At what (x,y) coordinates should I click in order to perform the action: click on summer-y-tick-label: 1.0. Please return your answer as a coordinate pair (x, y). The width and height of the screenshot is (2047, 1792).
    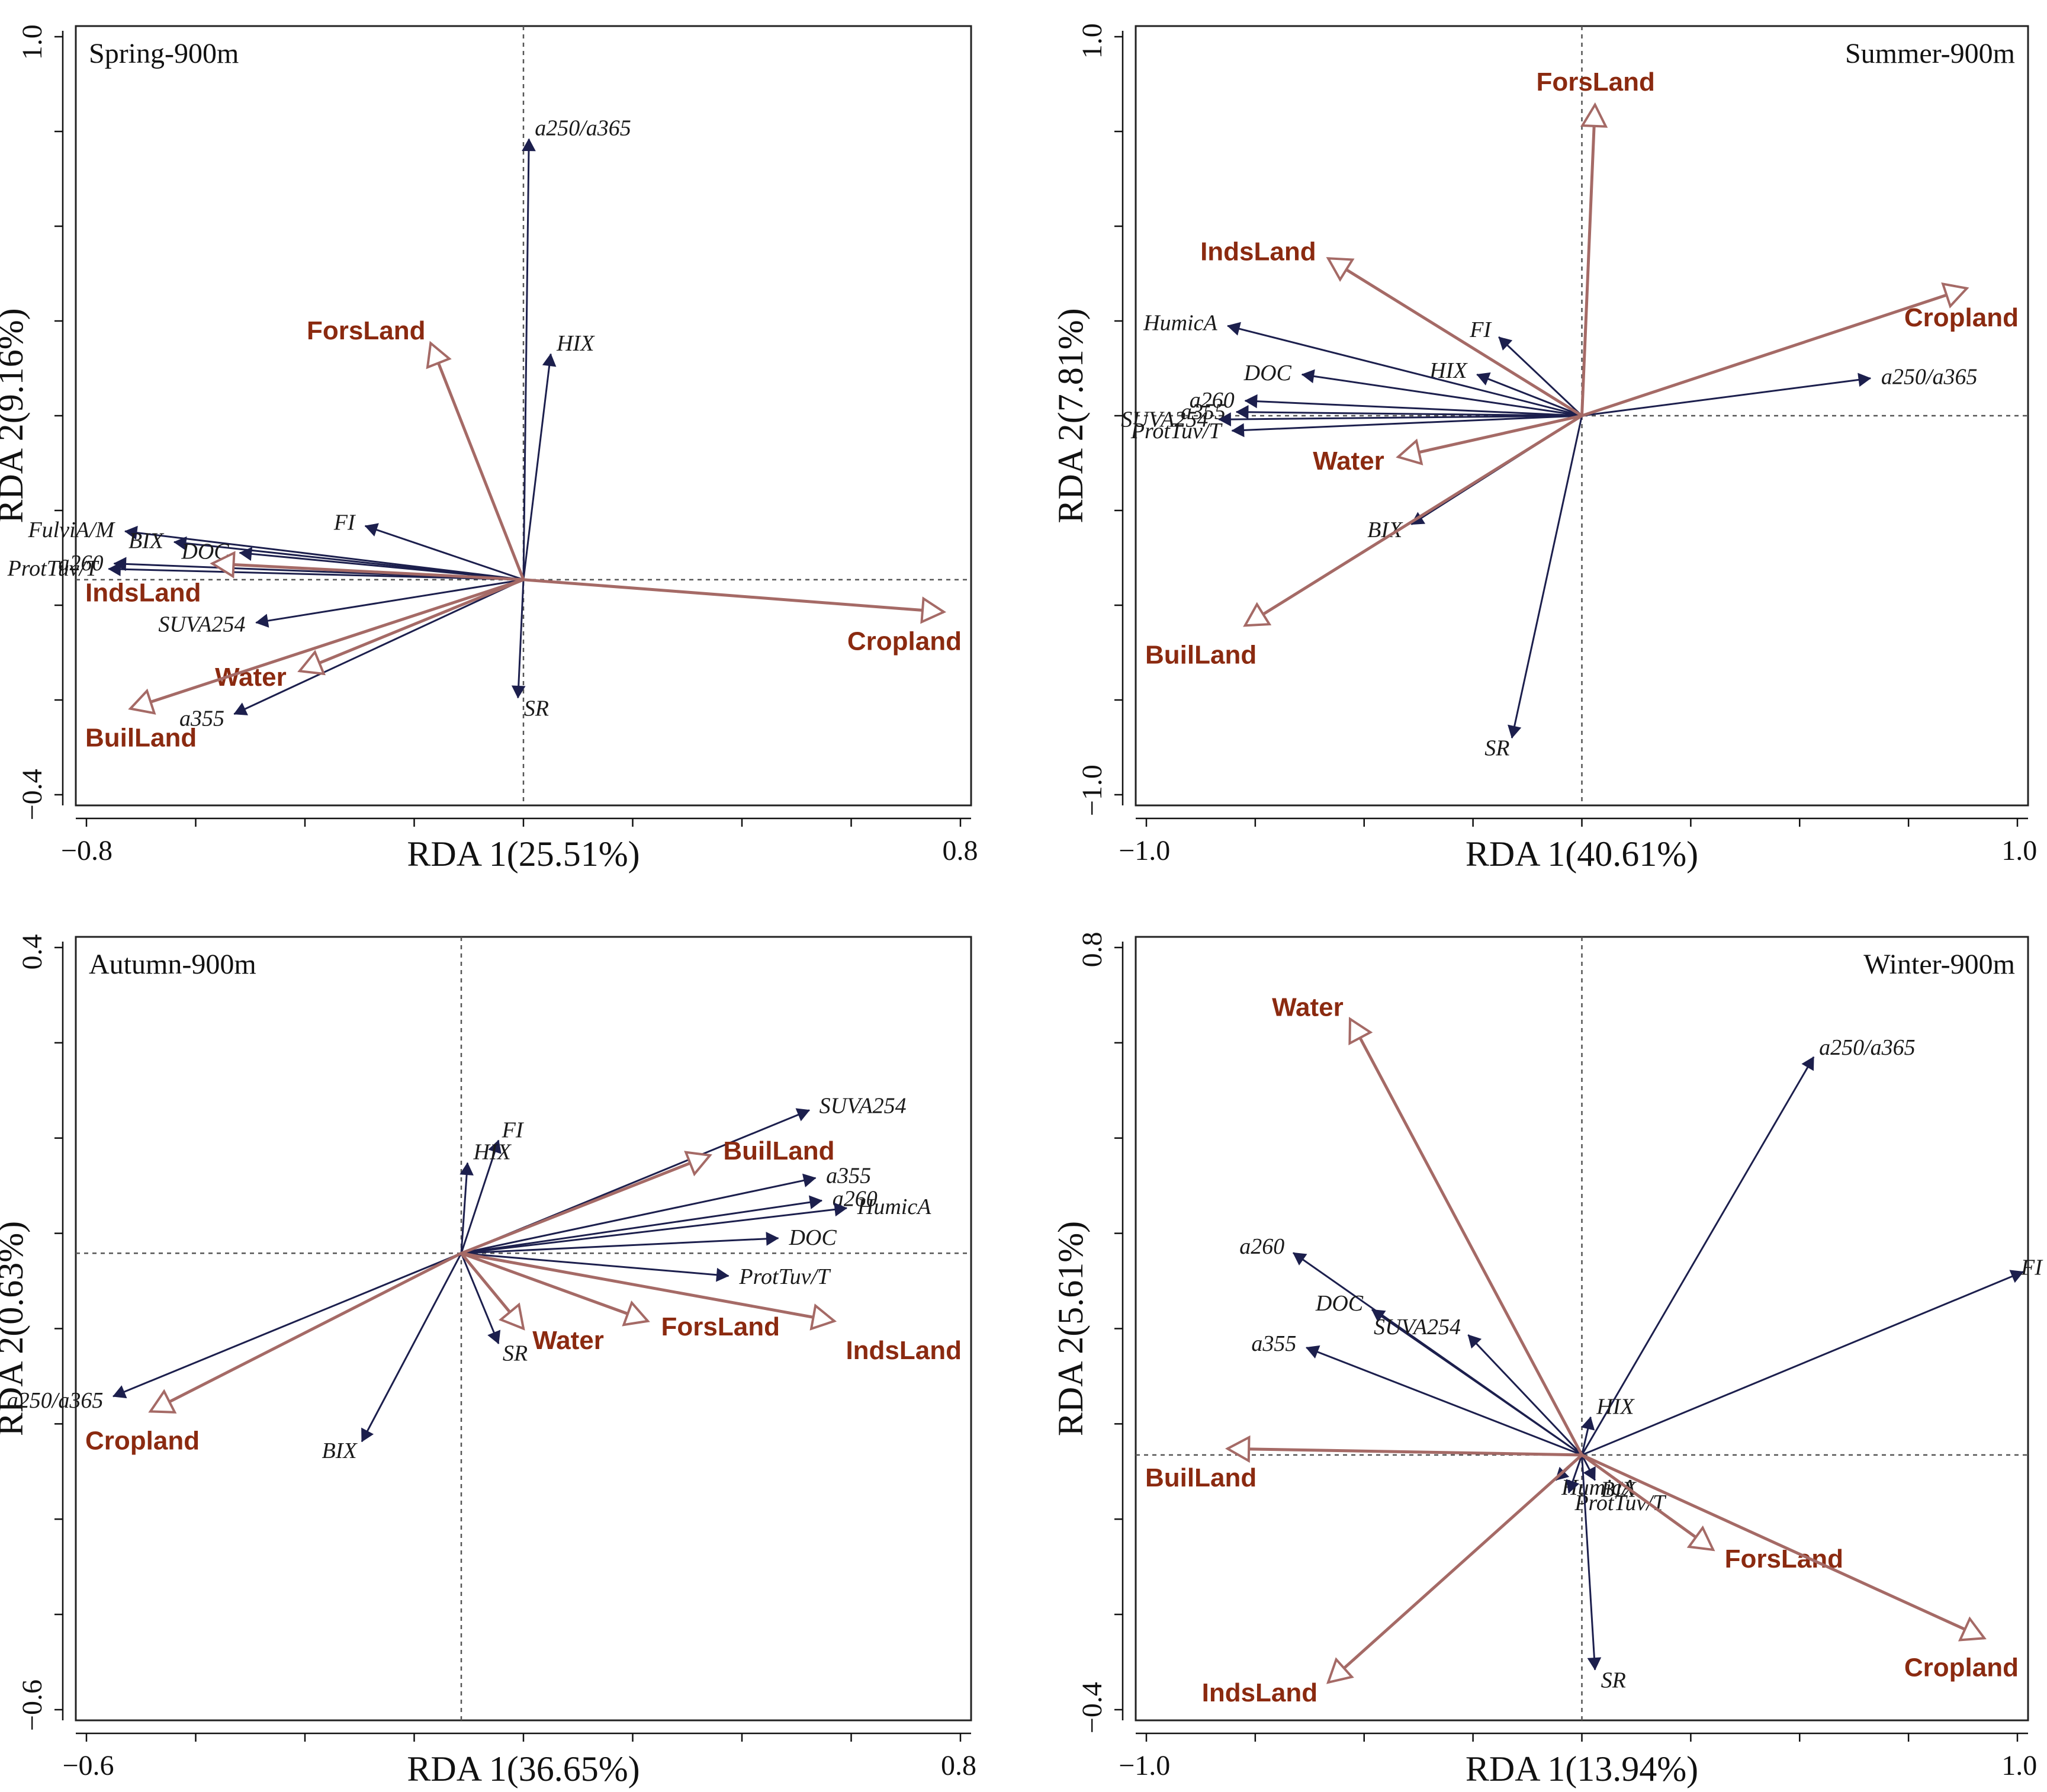
    Looking at the image, I should click on (1092, 41).